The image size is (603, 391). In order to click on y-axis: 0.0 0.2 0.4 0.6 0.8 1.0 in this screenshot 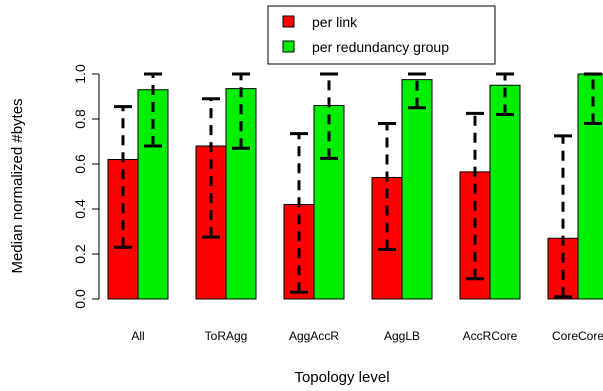, I will do `click(86, 186)`.